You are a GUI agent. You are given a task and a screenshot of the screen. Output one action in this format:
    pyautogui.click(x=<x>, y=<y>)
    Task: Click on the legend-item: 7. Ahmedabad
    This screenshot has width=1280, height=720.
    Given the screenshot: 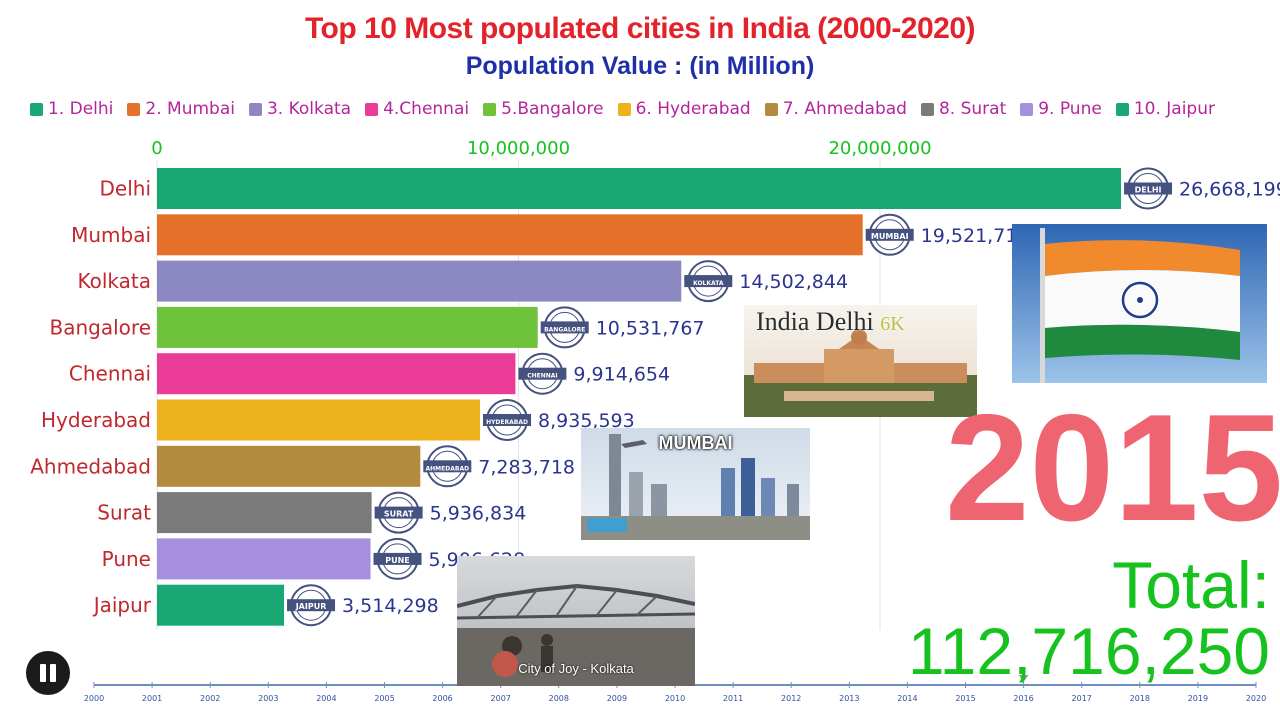 What is the action you would take?
    pyautogui.click(x=835, y=109)
    